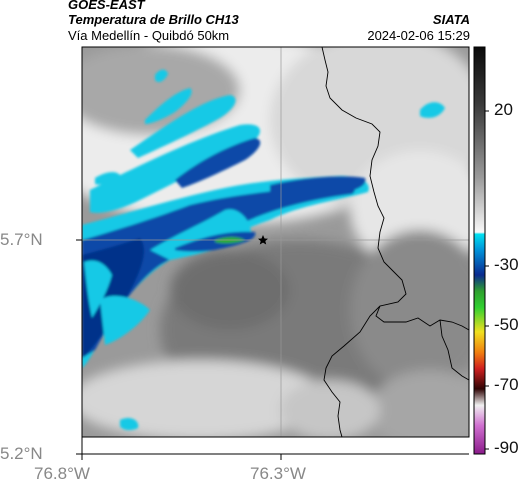 This screenshot has width=526, height=491. What do you see at coordinates (451, 19) in the screenshot?
I see `agency-label: SIATA` at bounding box center [451, 19].